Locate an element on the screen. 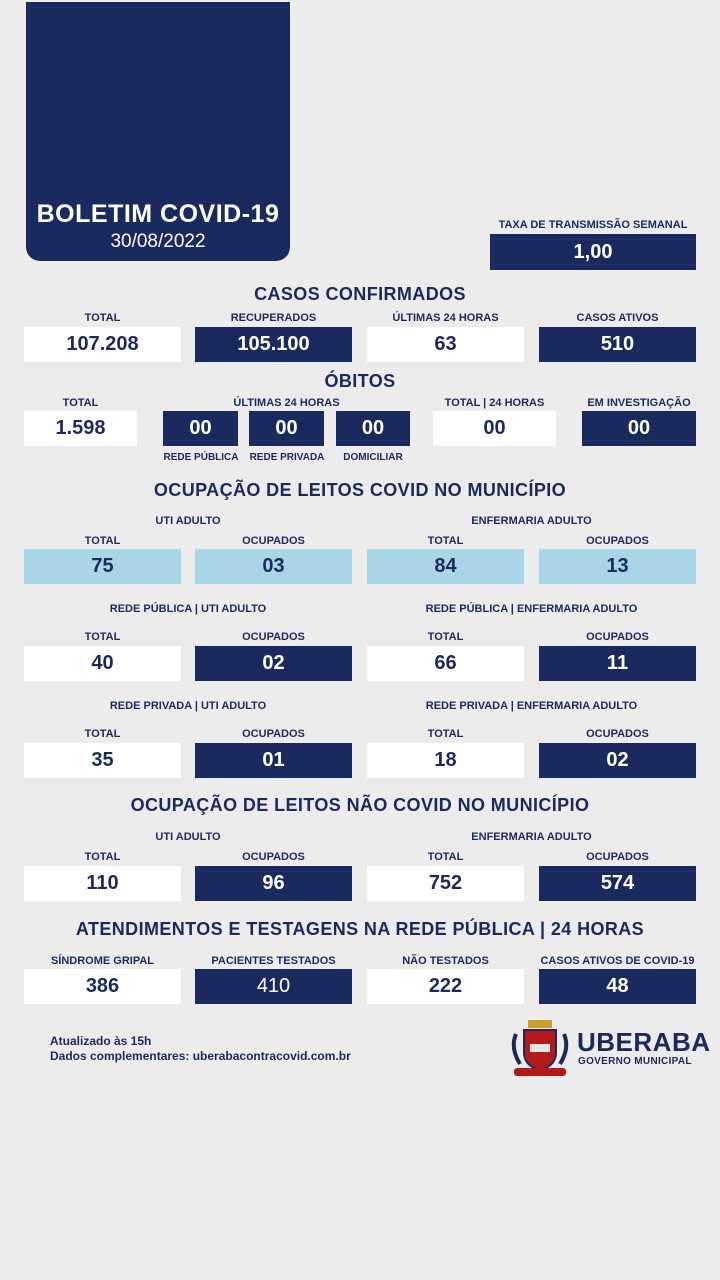 Image resolution: width=720 pixels, height=1280 pixels. priv-enf-label: REDE PRIVADA | ENFERMARIA ADULTO is located at coordinates (531, 706).